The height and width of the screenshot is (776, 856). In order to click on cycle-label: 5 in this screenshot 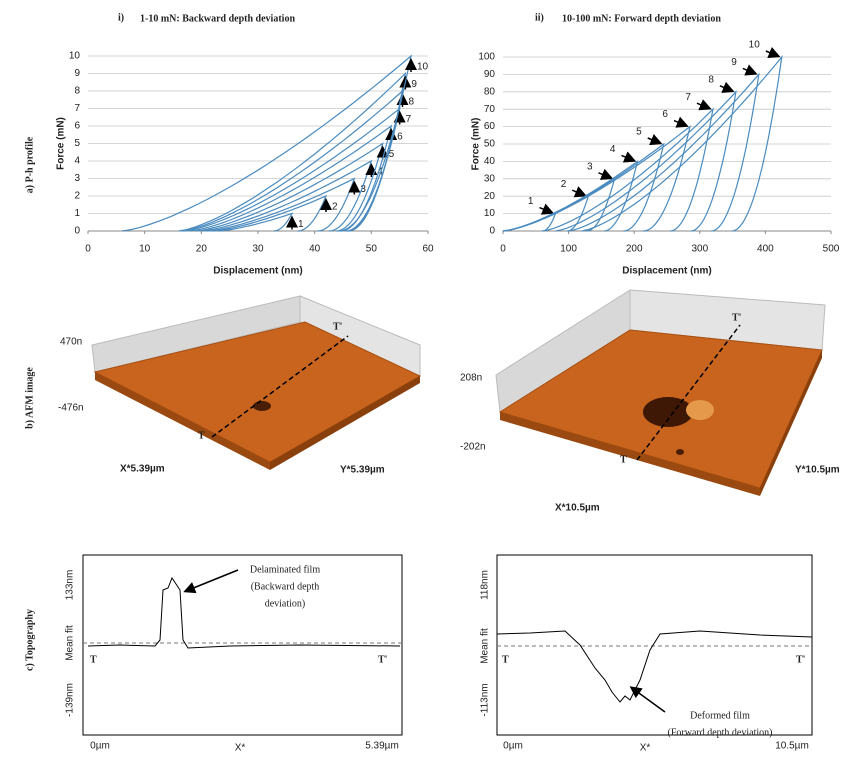, I will do `click(639, 132)`.